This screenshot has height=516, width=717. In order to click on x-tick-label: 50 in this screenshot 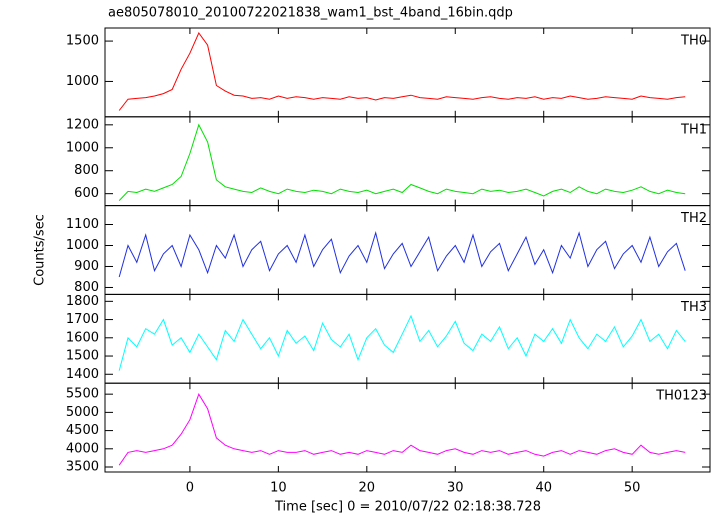, I will do `click(632, 488)`.